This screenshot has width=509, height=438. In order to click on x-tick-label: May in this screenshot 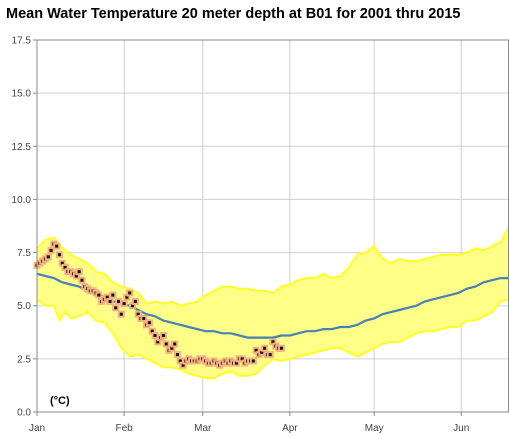, I will do `click(374, 428)`.